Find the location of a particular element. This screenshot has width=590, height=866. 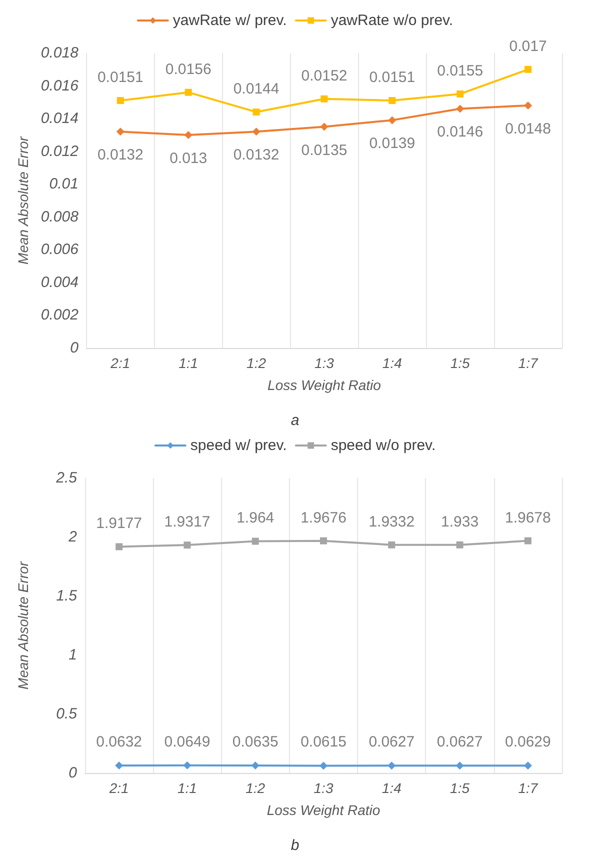

data-label: 1.9317 is located at coordinates (187, 522).